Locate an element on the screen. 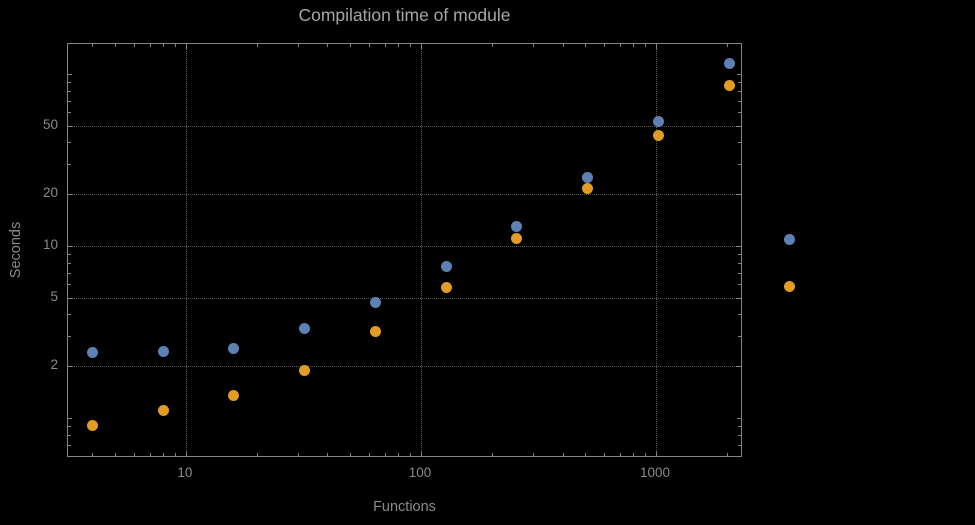  chart-title: Compilation time of module is located at coordinates (404, 15).